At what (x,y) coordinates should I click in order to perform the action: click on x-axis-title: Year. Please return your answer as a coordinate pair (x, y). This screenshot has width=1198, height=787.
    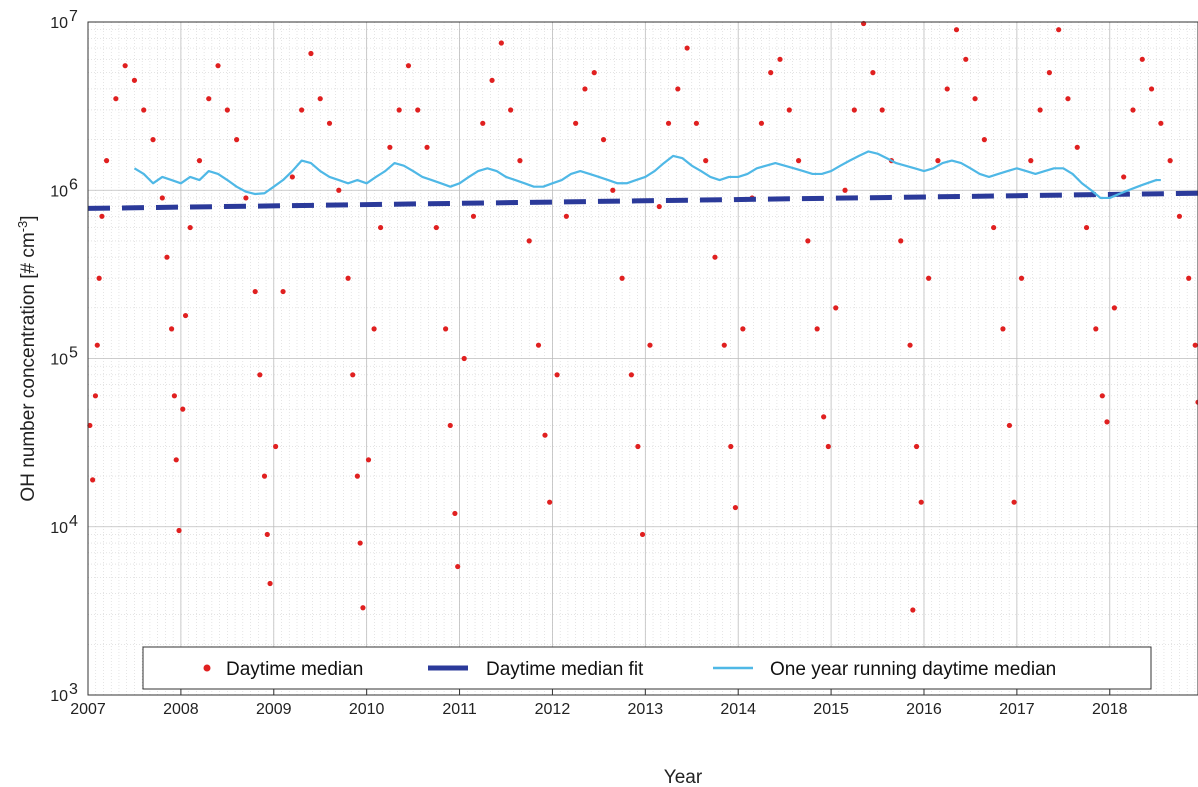
    Looking at the image, I should click on (683, 777).